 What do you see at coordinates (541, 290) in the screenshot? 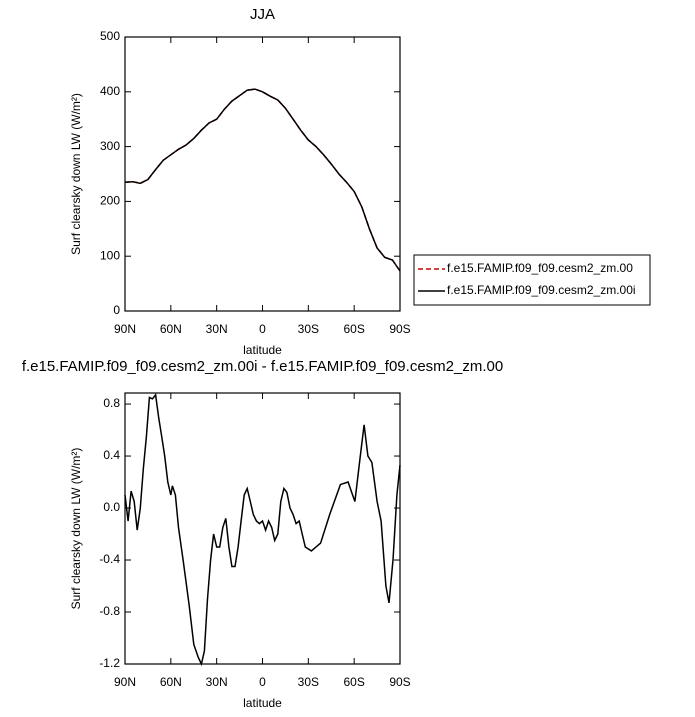
I see `legend-label: f.e15.FAMIP.f09_f09.cesm2_zm.00i` at bounding box center [541, 290].